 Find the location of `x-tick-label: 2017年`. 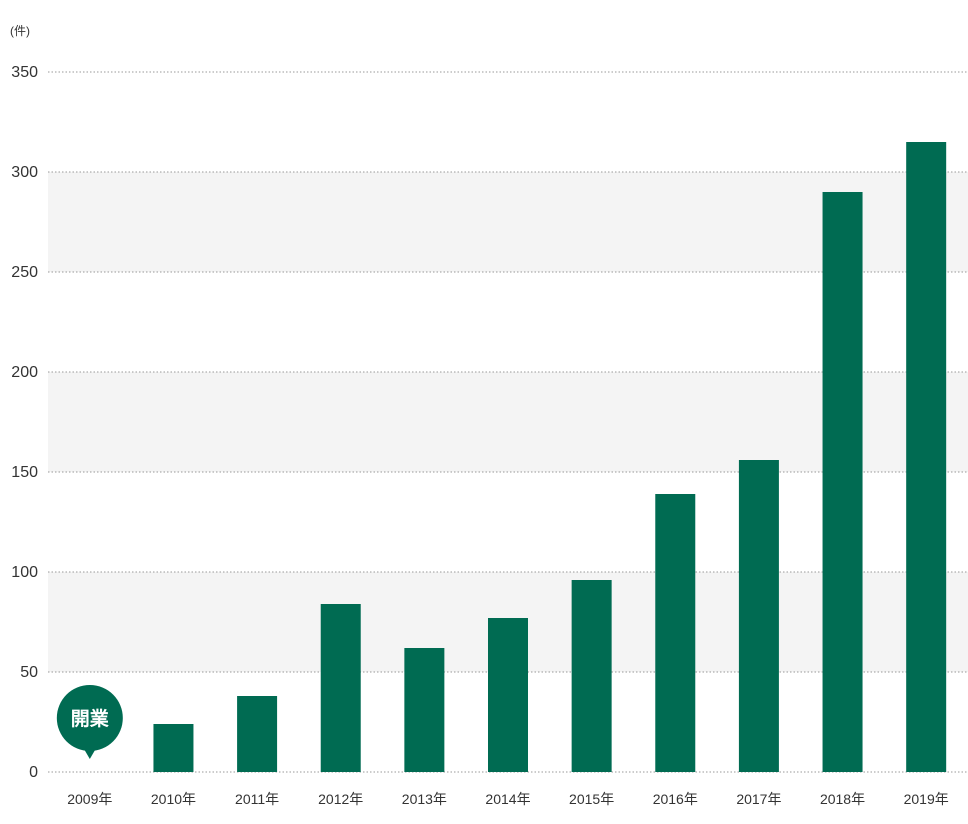

x-tick-label: 2017年 is located at coordinates (758, 799).